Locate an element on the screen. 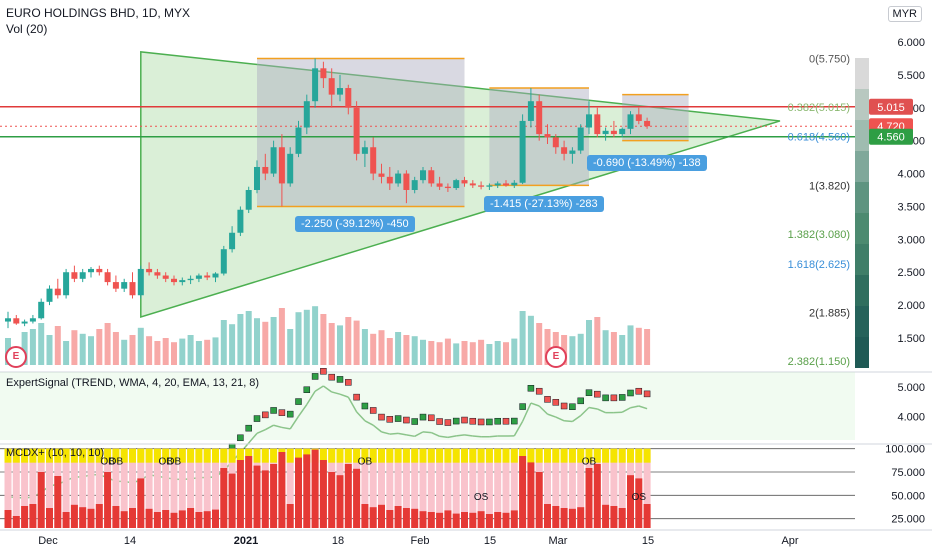 This screenshot has height=550, width=932. symbol-title: EURO HOLDINGS BHD, 1D, MYX is located at coordinates (98, 13).